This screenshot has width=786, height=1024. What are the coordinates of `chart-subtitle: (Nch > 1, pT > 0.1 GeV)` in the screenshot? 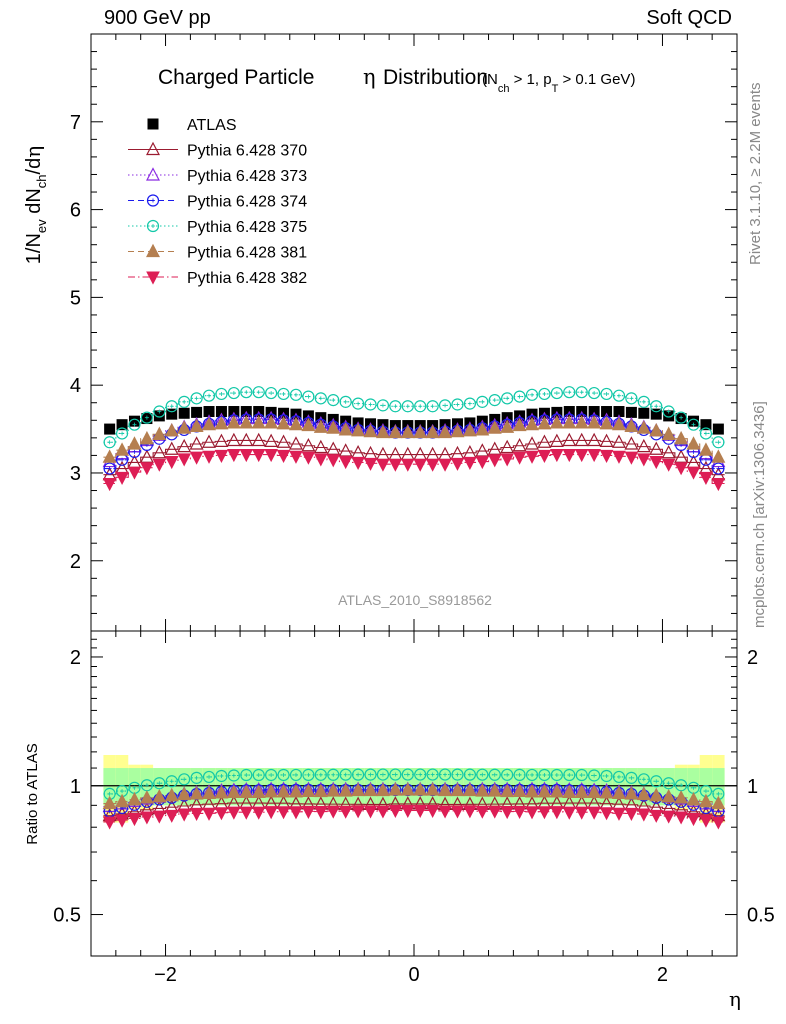 It's located at (558, 83).